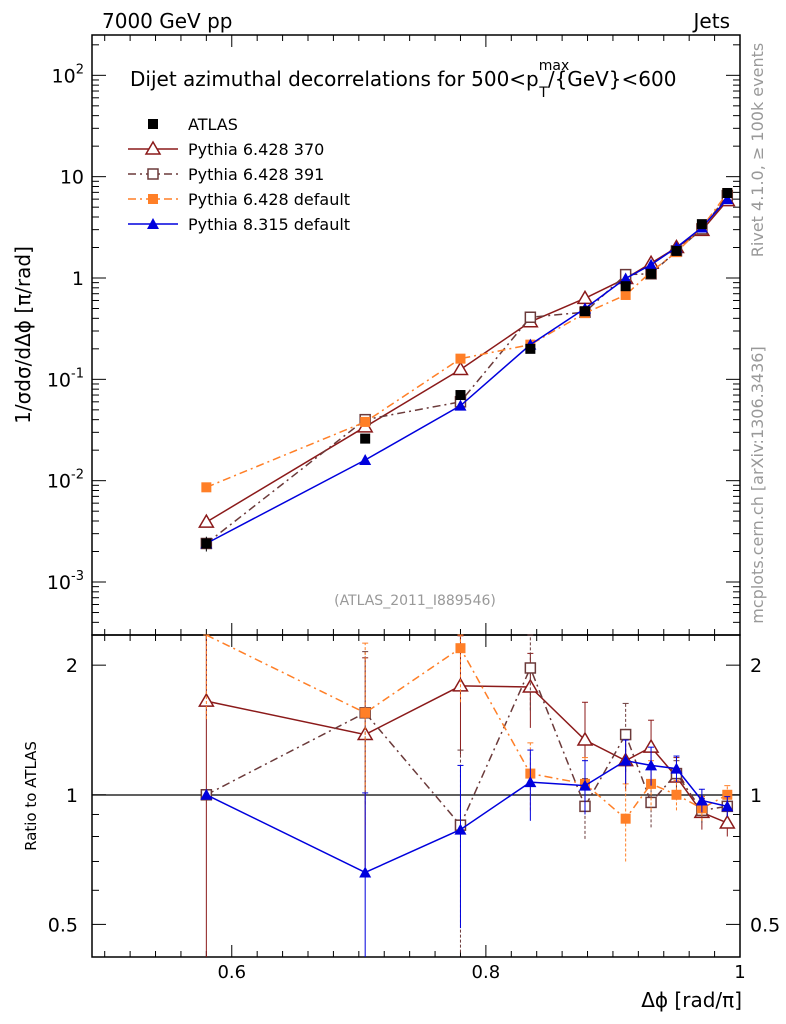 Image resolution: width=786 pixels, height=1024 pixels. Describe the element at coordinates (23, 335) in the screenshot. I see `y-axis-label: 1/σdσ/dΔϕ [π/rad]` at that location.